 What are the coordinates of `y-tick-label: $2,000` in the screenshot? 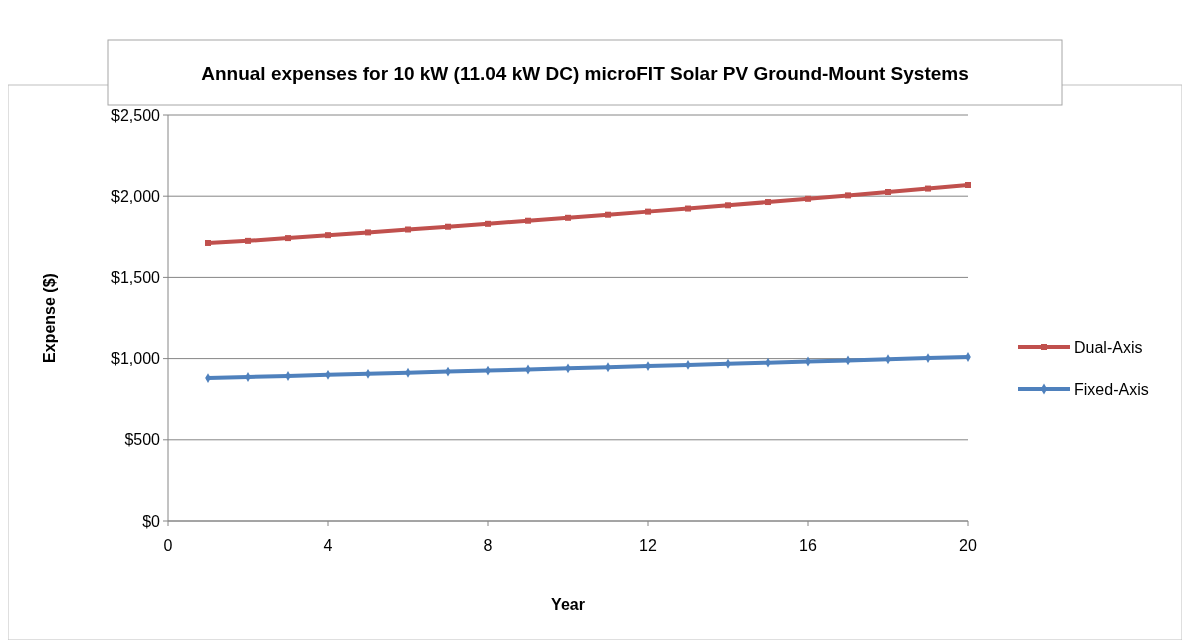 It's located at (136, 196).